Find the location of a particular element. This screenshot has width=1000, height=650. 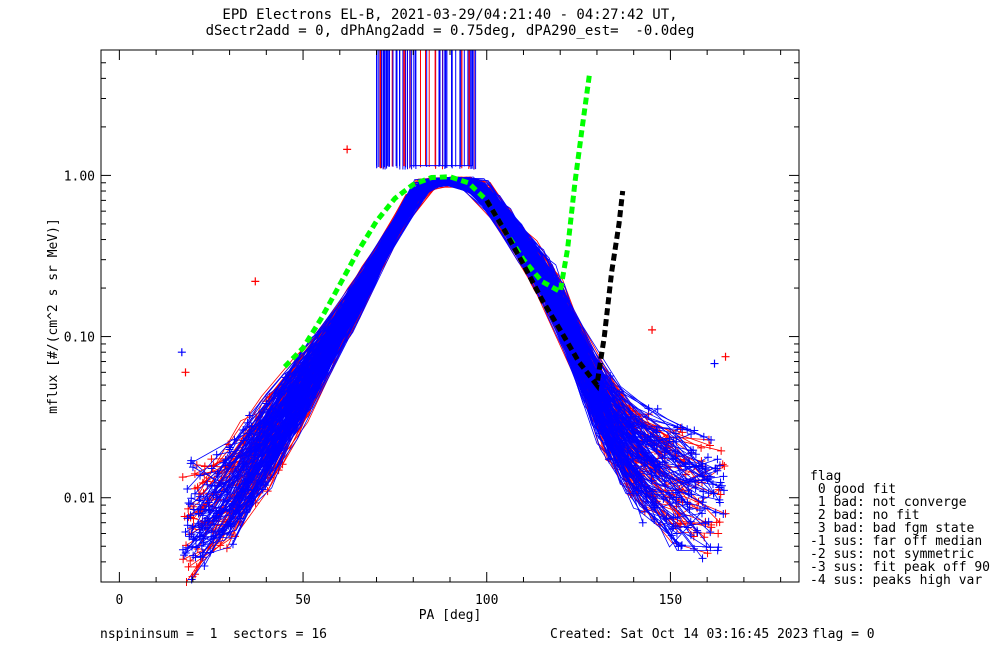

x-tick-label: 50 is located at coordinates (303, 600).